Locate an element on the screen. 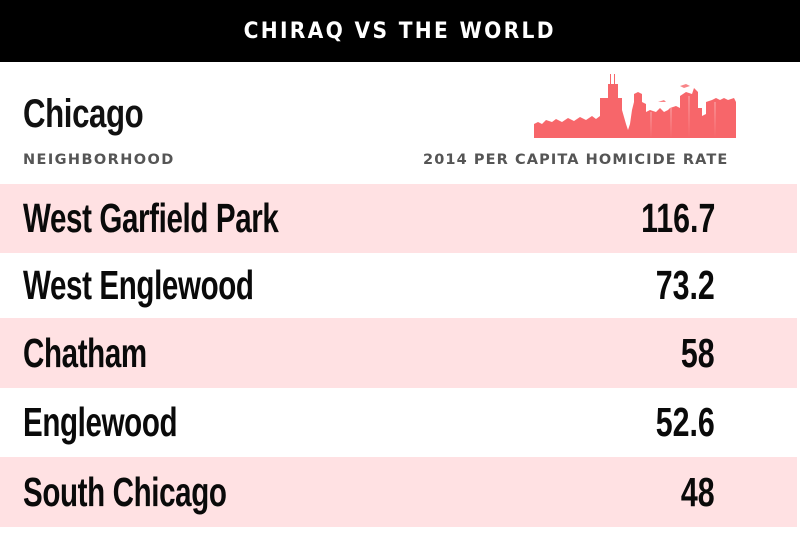 The image size is (800, 539). neighborhood-name: Englewood is located at coordinates (100, 422).